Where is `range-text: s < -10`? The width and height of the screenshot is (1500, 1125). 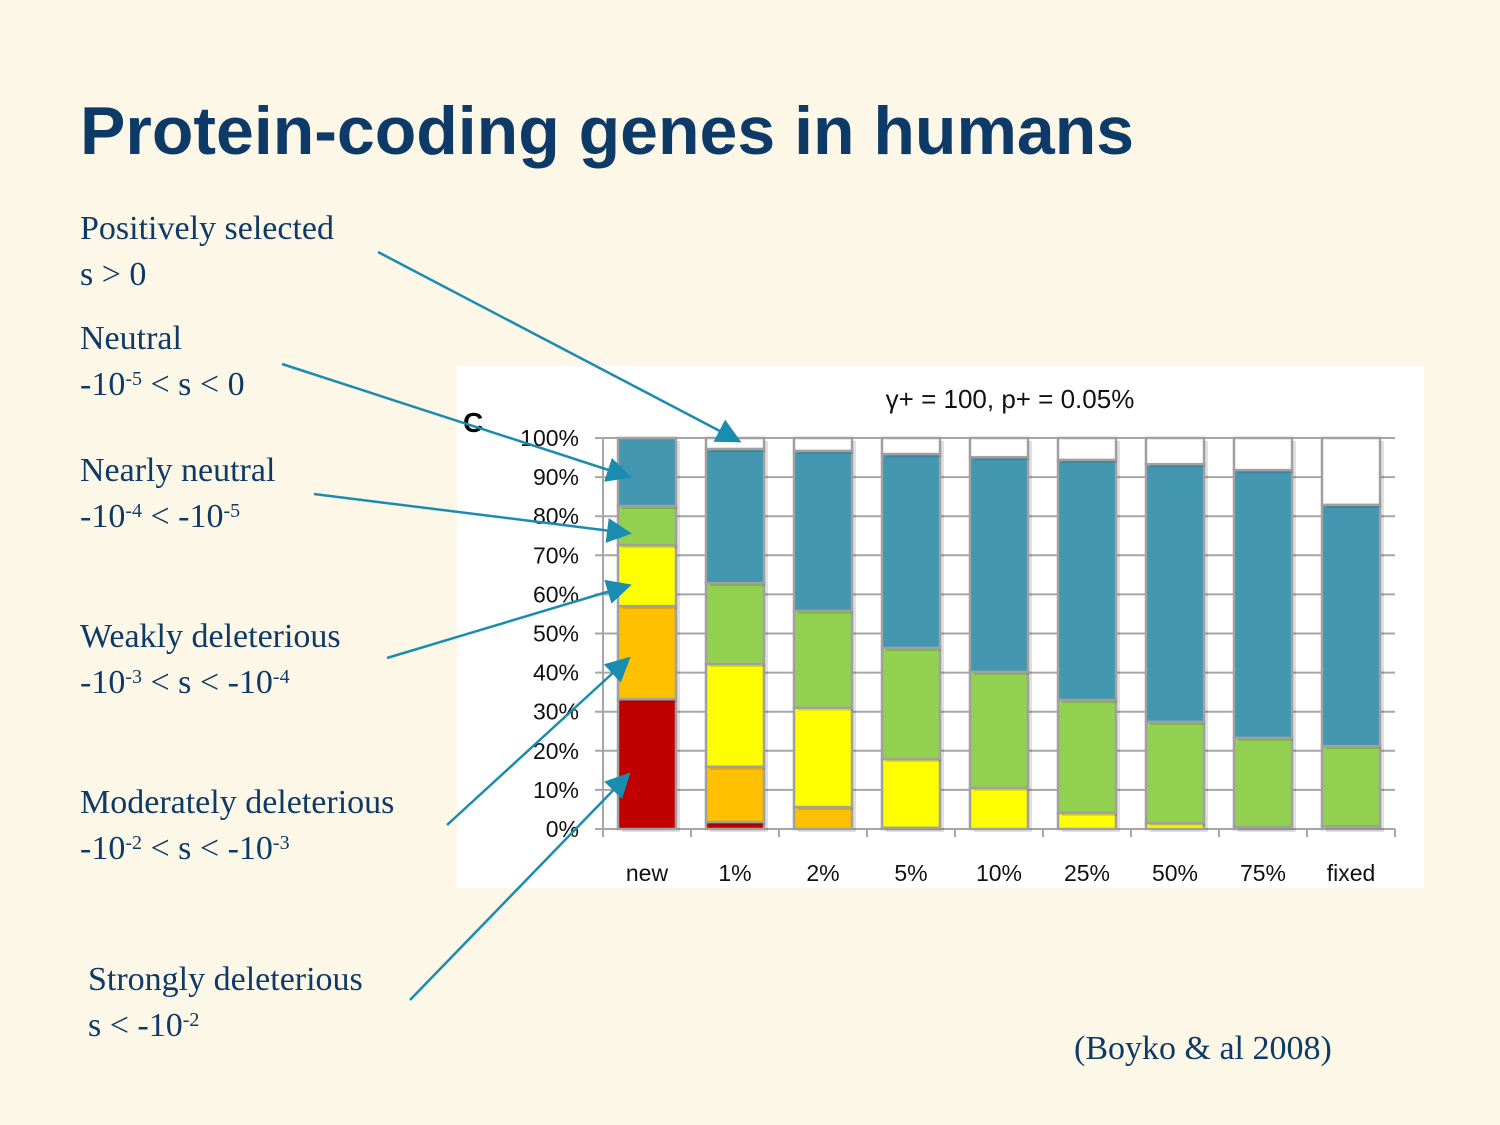
range-text: s < -10 is located at coordinates (135, 1025).